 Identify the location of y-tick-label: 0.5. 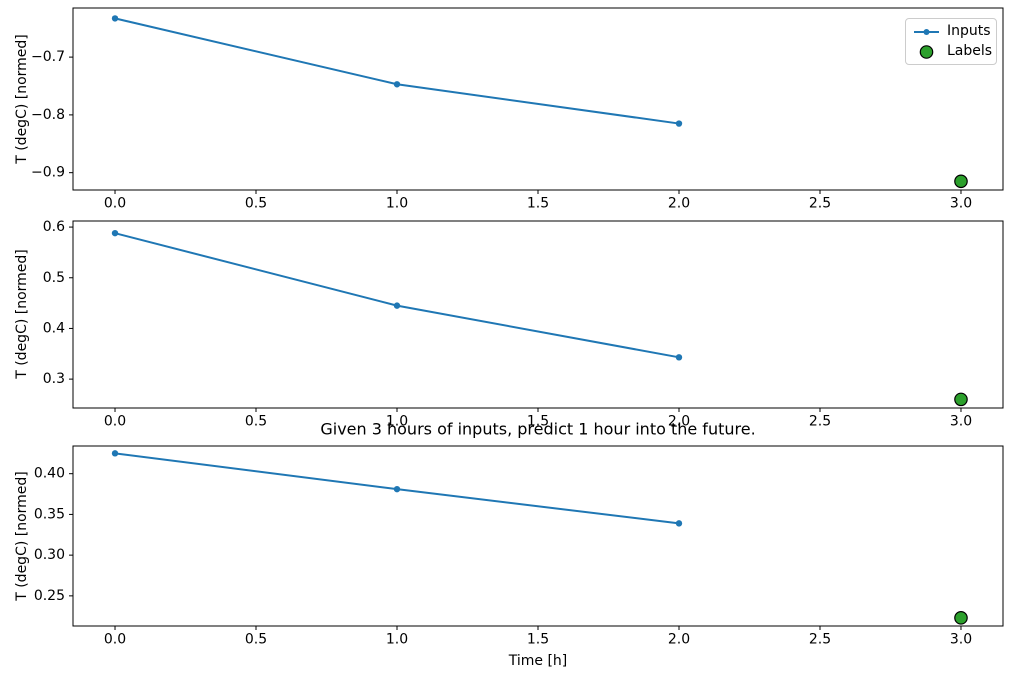
(54, 278).